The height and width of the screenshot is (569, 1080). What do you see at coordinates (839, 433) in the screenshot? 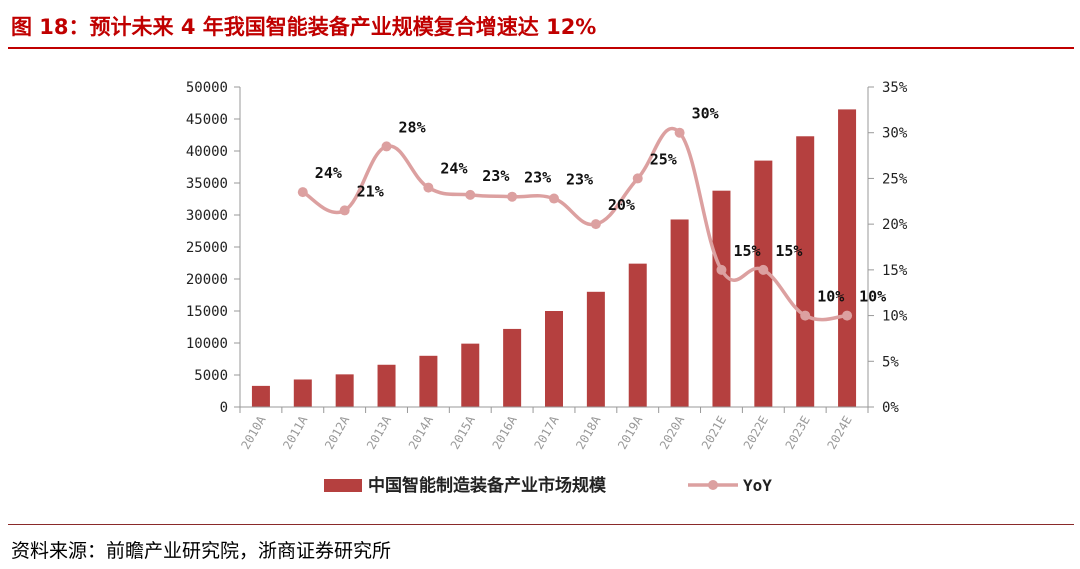
I see `x-tick-label: 2024E` at bounding box center [839, 433].